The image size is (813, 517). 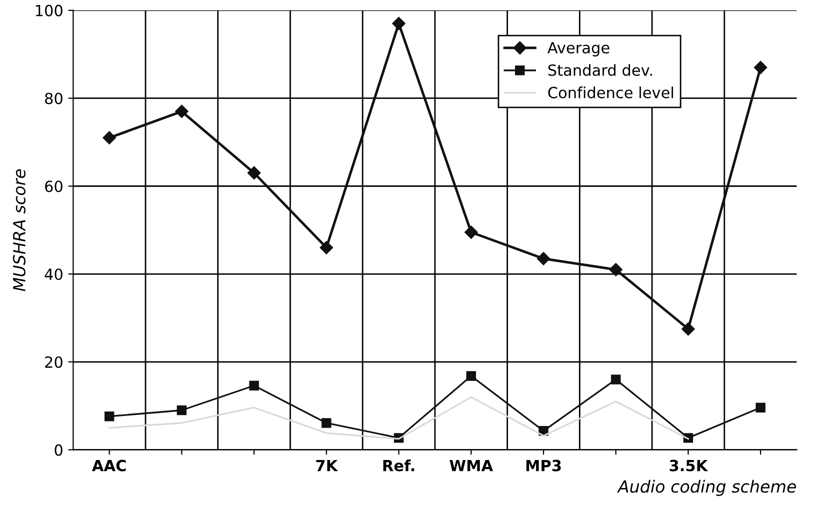 What do you see at coordinates (611, 92) in the screenshot?
I see `legend-label: Confidence level` at bounding box center [611, 92].